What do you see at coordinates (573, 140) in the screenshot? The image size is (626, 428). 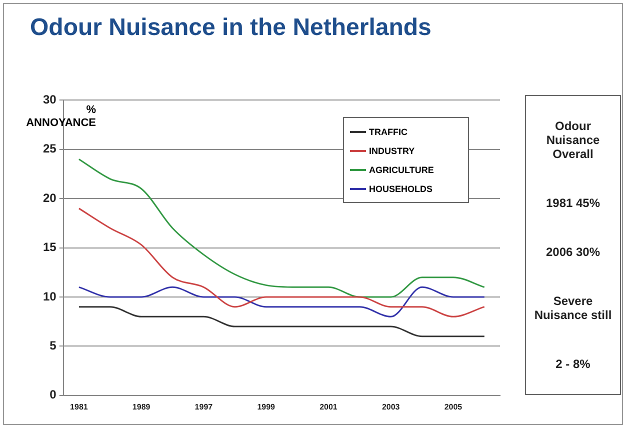 I see `text: Odour Nuisance Overall` at bounding box center [573, 140].